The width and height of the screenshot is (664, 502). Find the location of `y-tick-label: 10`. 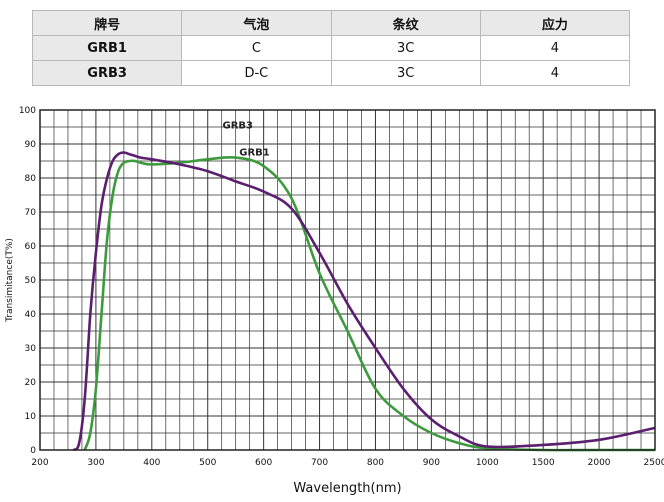

y-tick-label: 10 is located at coordinates (31, 417).